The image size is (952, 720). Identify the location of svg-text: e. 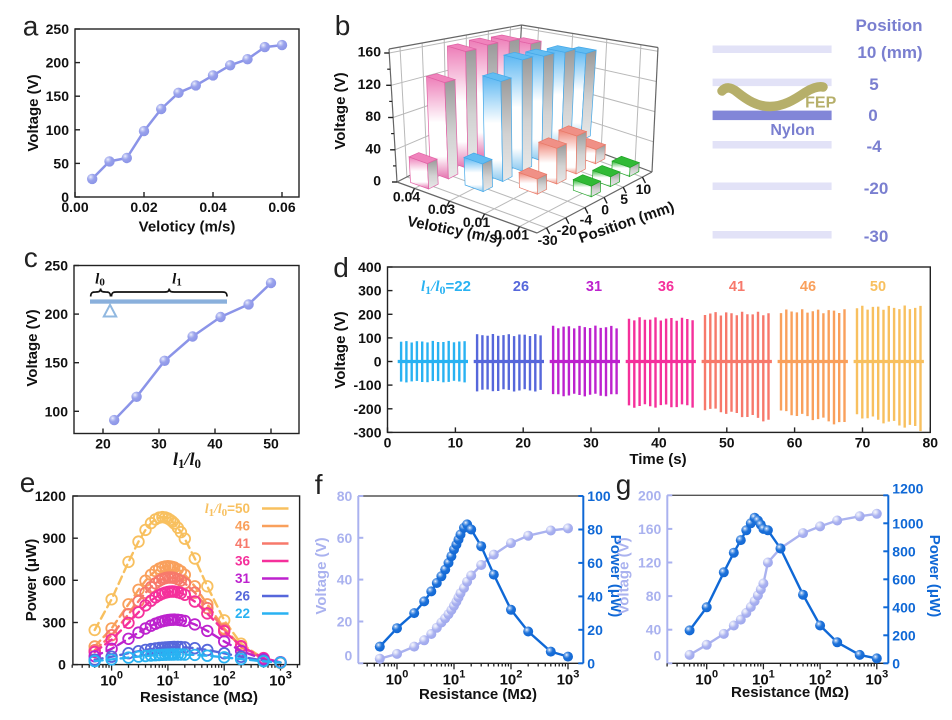
(28, 482).